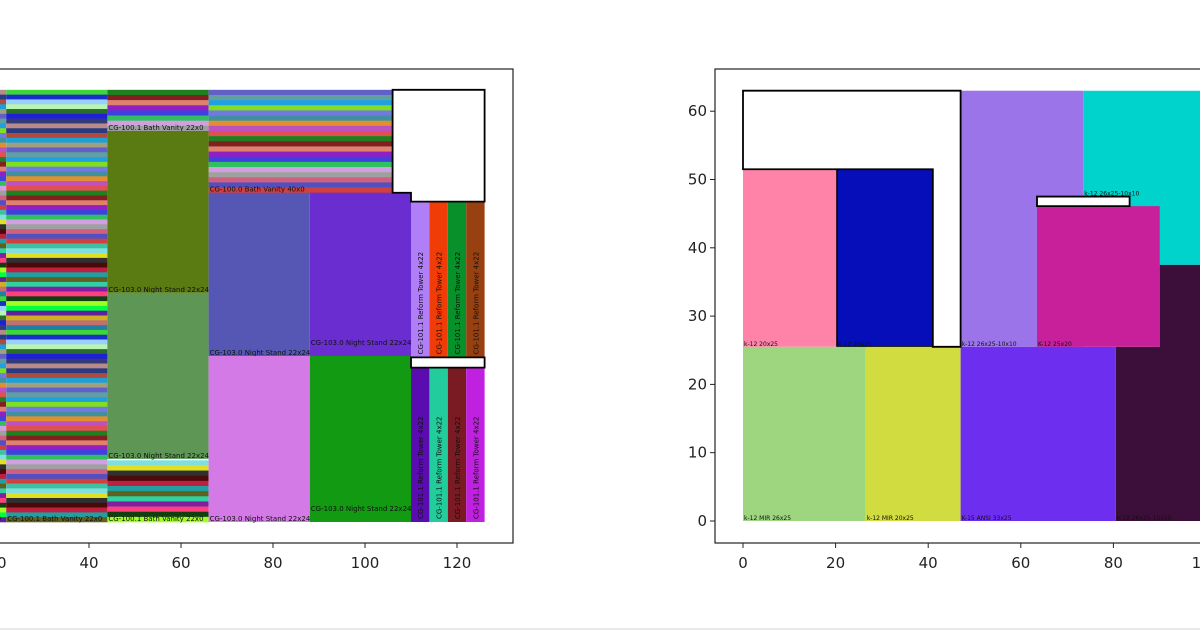 The width and height of the screenshot is (1200, 630). Describe the element at coordinates (697, 248) in the screenshot. I see `y-tick-label: 40` at that location.